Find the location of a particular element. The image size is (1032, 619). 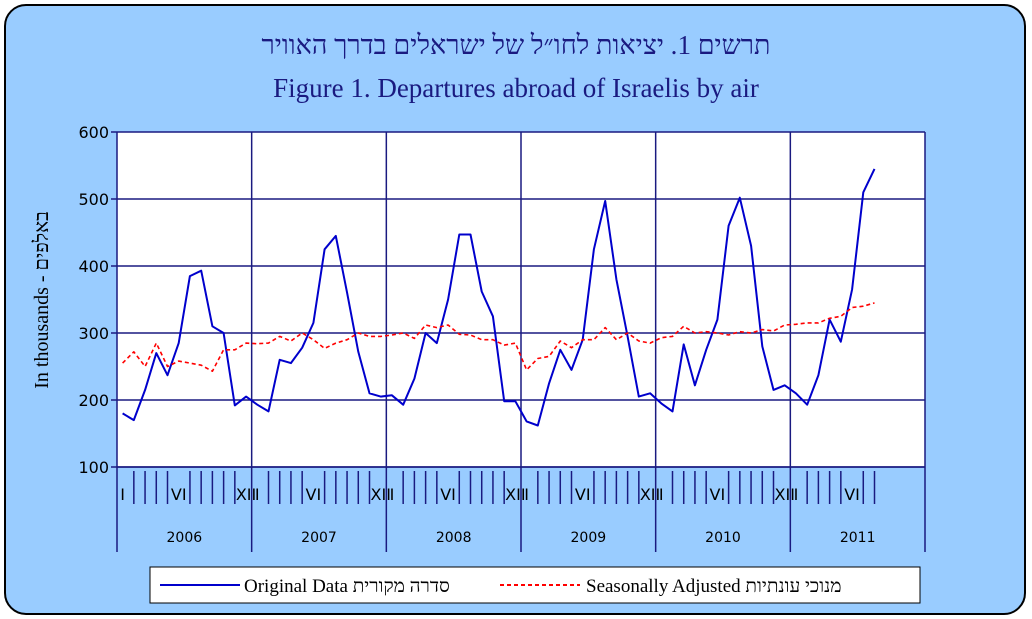

legend-label-original: Original Data סדרה מקורית is located at coordinates (347, 586).